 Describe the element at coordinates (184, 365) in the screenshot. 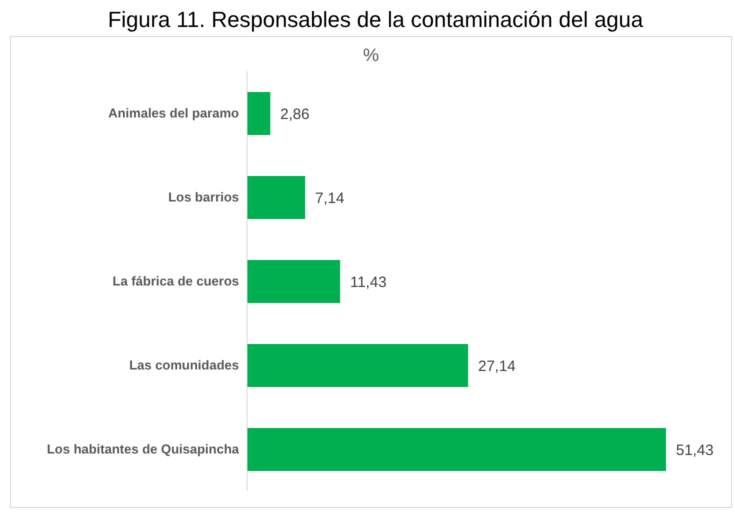

I see `y-tick-label: Las comunidades` at that location.